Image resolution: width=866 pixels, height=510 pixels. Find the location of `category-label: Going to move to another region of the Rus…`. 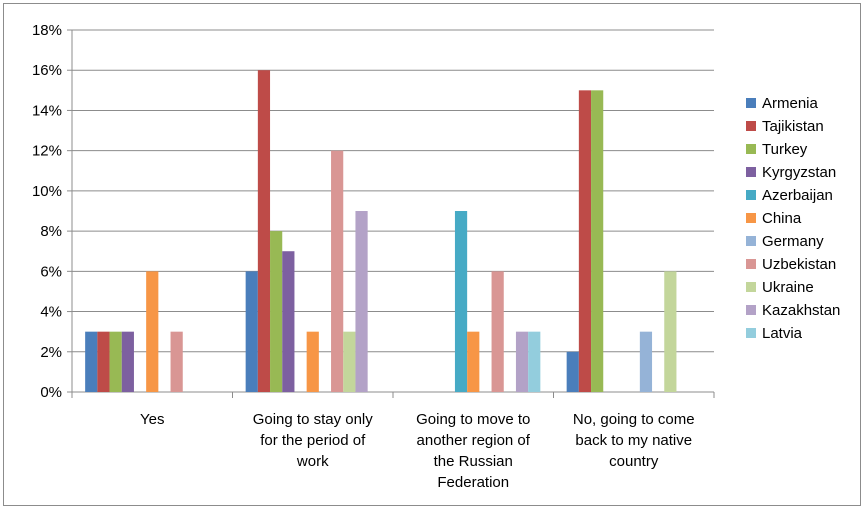

category-label: Going to move to another region of the Rus… is located at coordinates (473, 451).